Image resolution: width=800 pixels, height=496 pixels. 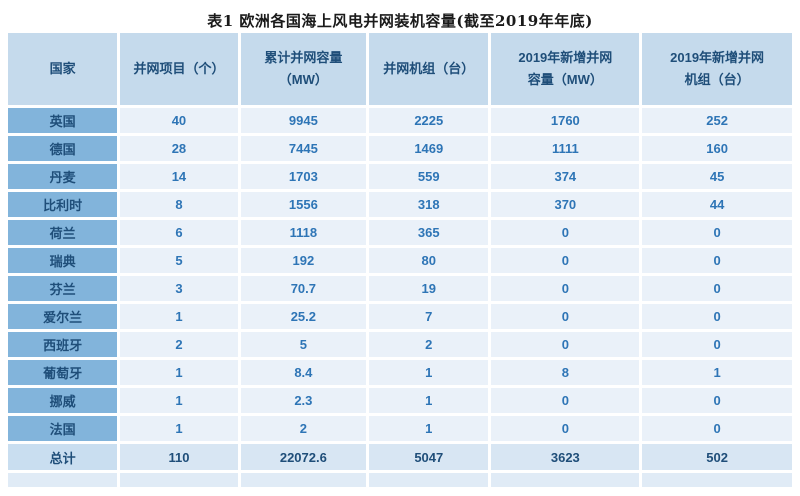 What do you see at coordinates (179, 288) in the screenshot?
I see `value-cell: 3` at bounding box center [179, 288].